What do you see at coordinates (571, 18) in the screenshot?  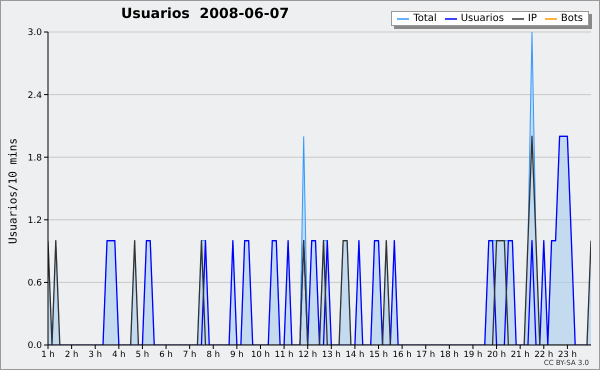 I see `legend-label: Bots` at bounding box center [571, 18].